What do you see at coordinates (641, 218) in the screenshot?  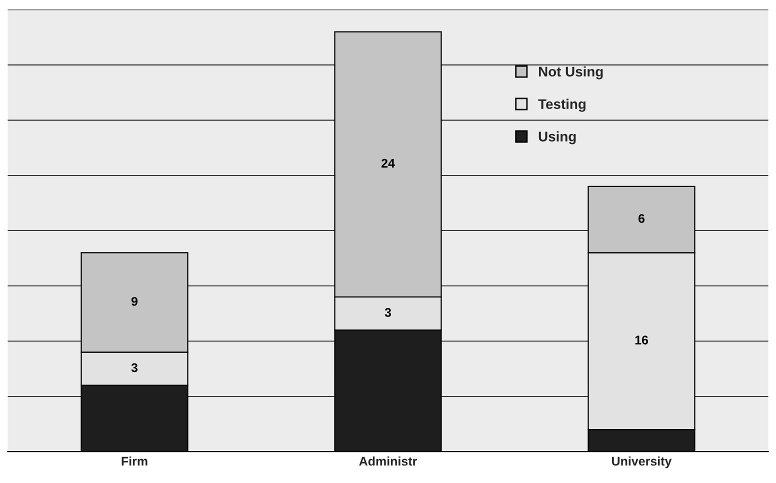 I see `data-label: 6` at bounding box center [641, 218].